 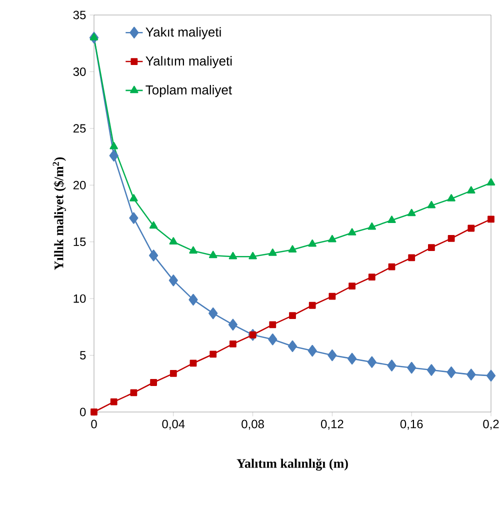 What do you see at coordinates (491, 425) in the screenshot?
I see `x-tick-label: 0,2` at bounding box center [491, 425].